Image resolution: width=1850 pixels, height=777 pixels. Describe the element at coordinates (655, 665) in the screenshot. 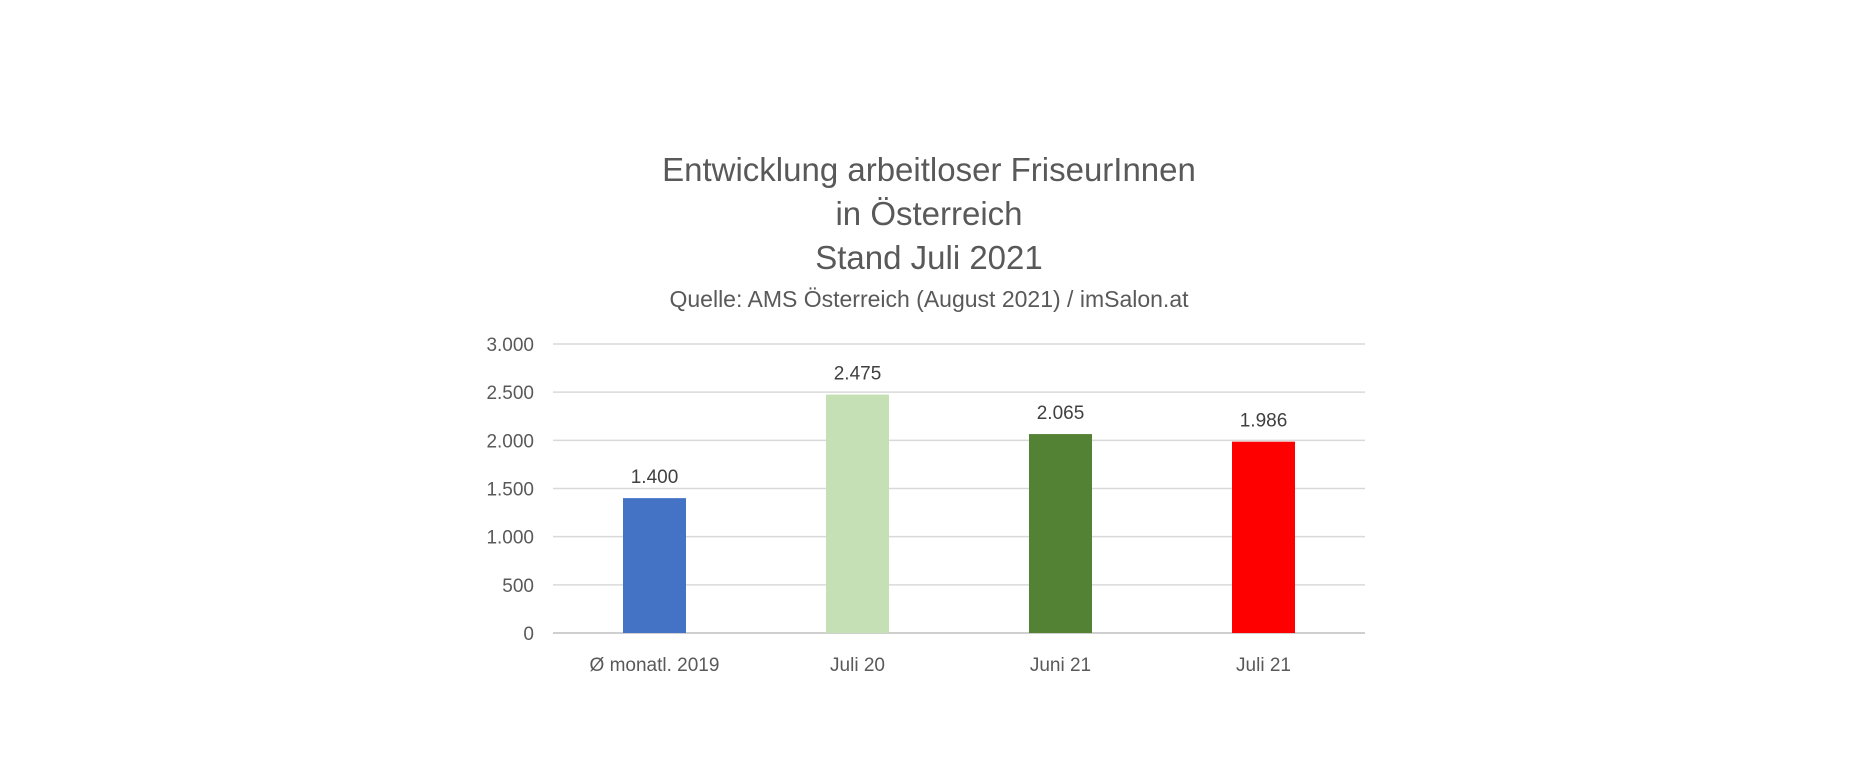

I see `x-tick-label: Ø monatl. 2019` at that location.